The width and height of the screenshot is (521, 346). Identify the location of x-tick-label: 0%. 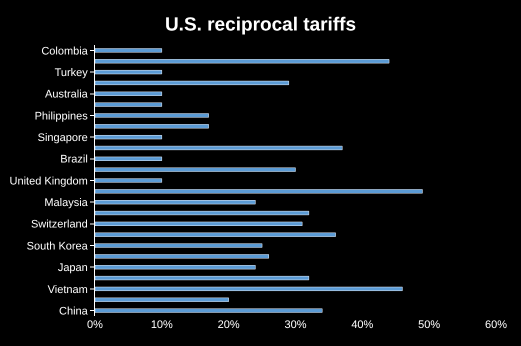
(95, 325).